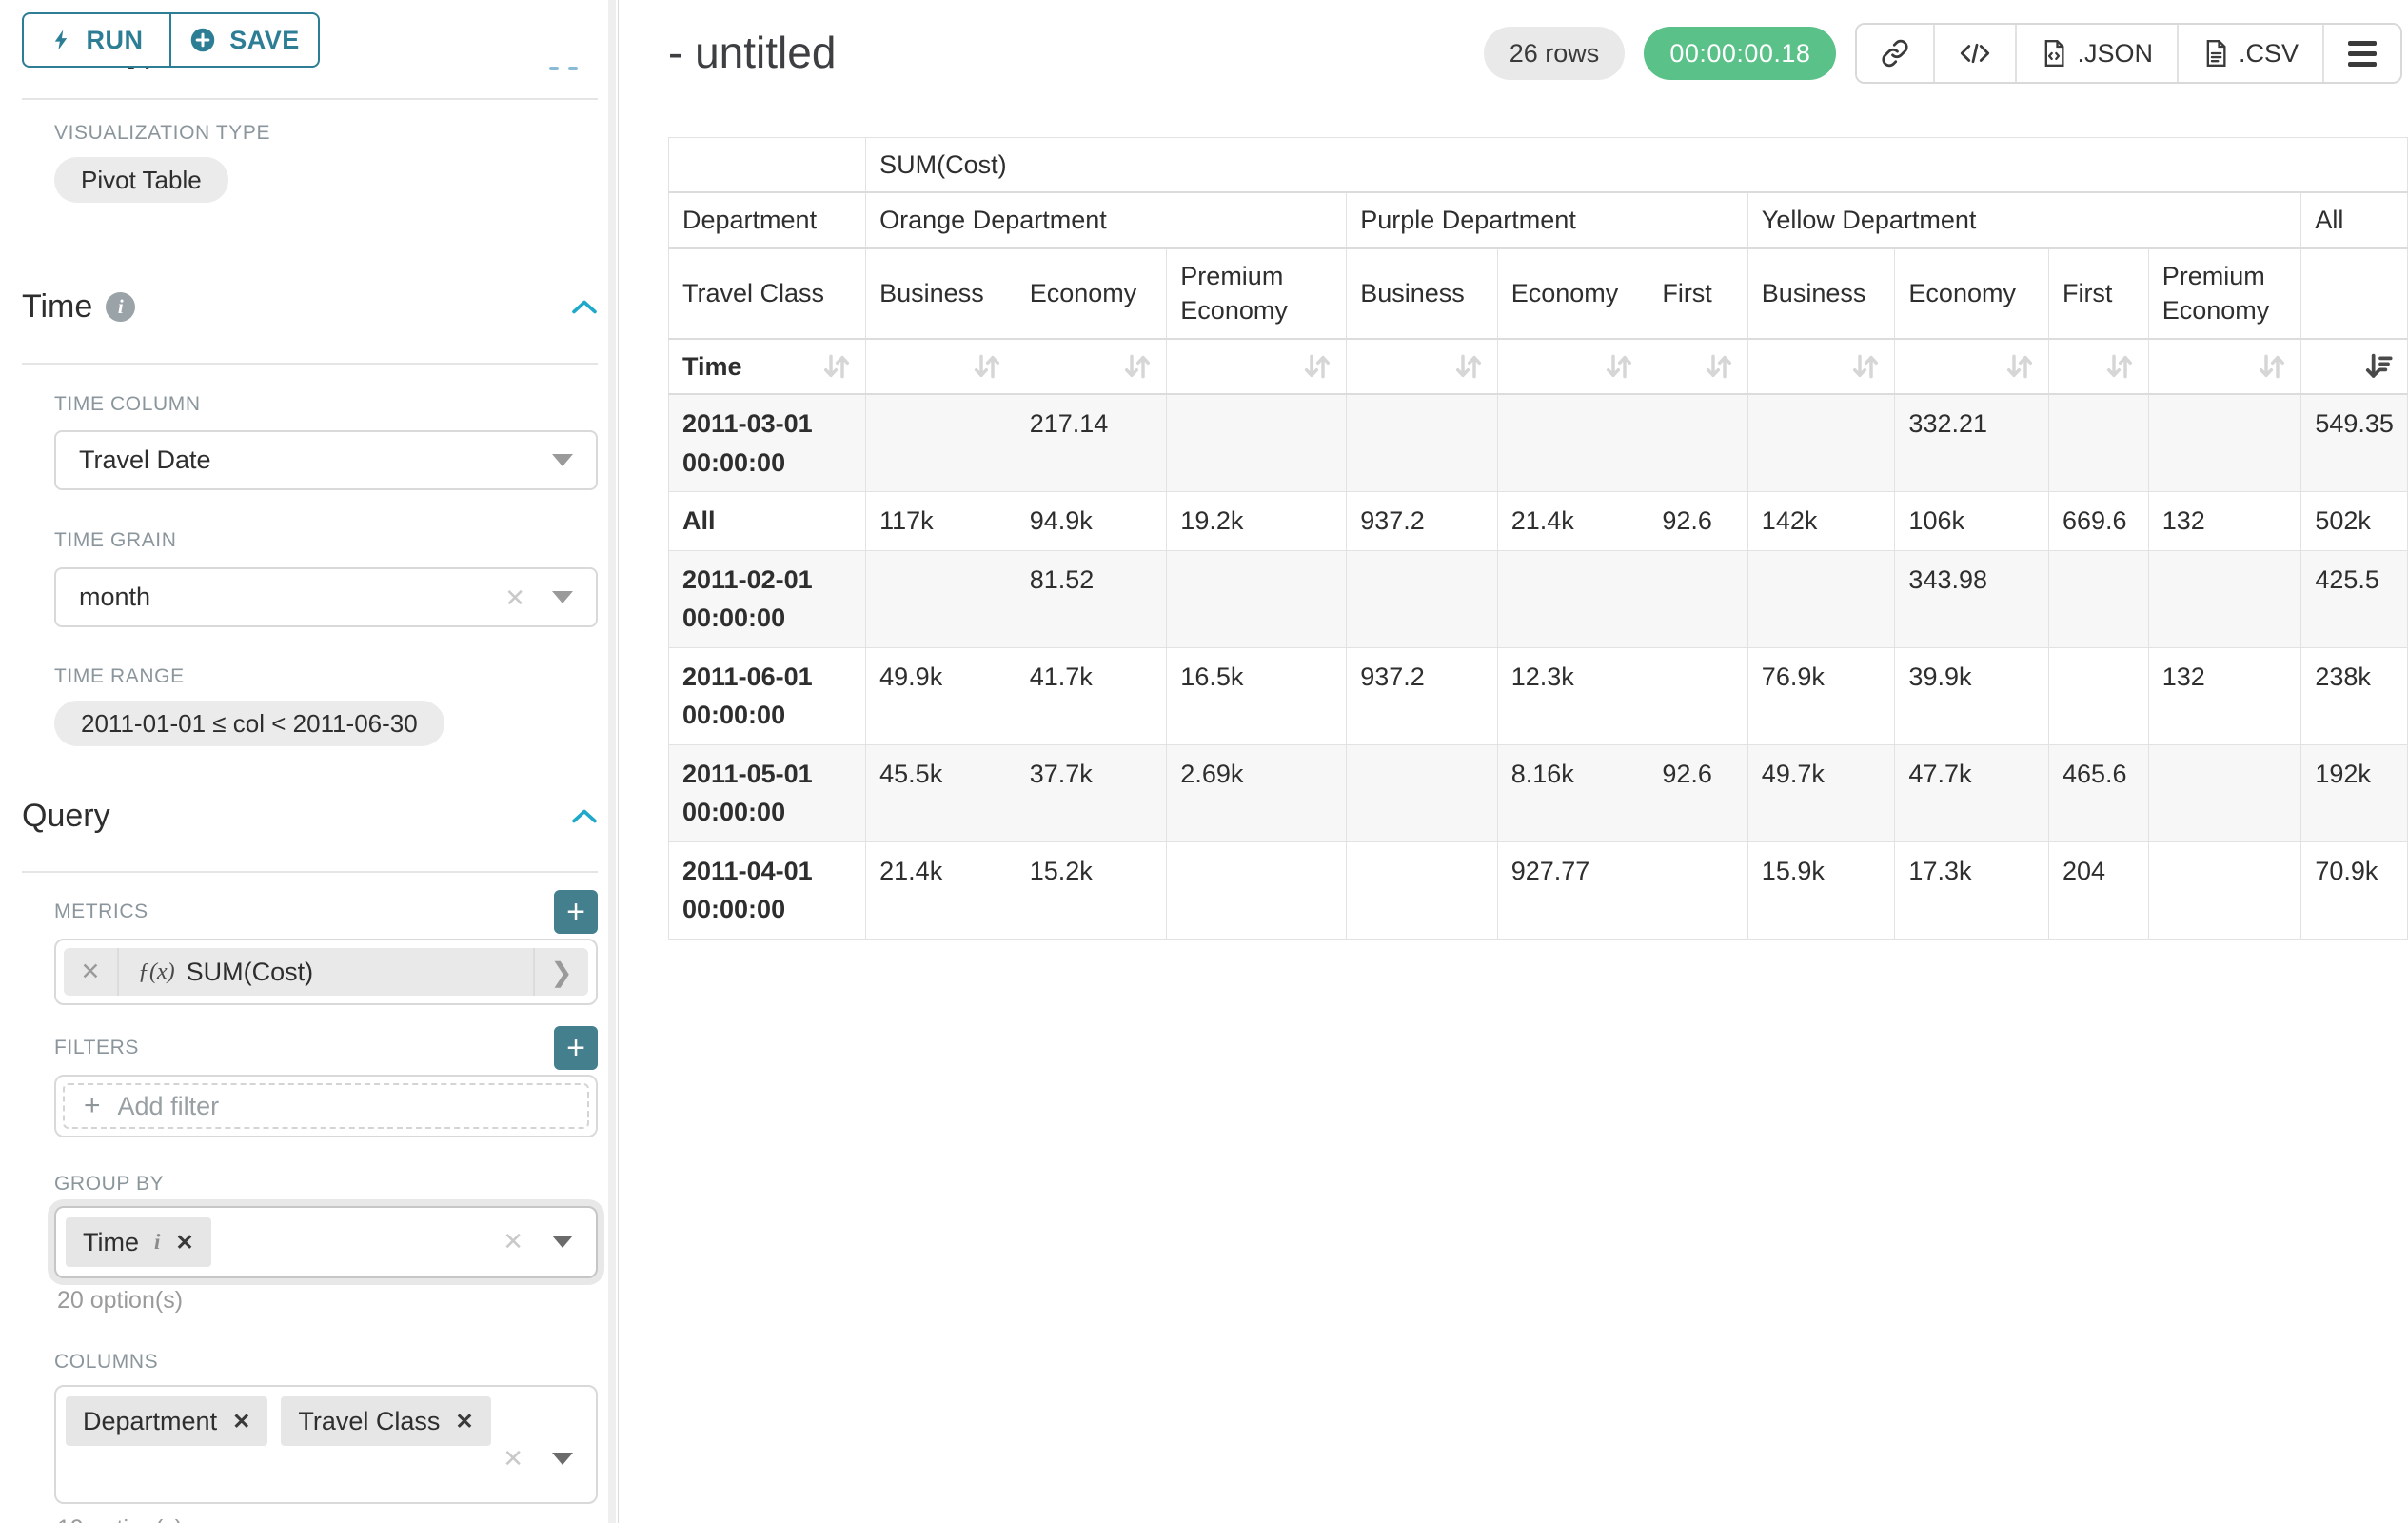 The width and height of the screenshot is (2408, 1523). I want to click on group-by-item-time: Time i ✕, so click(138, 1242).